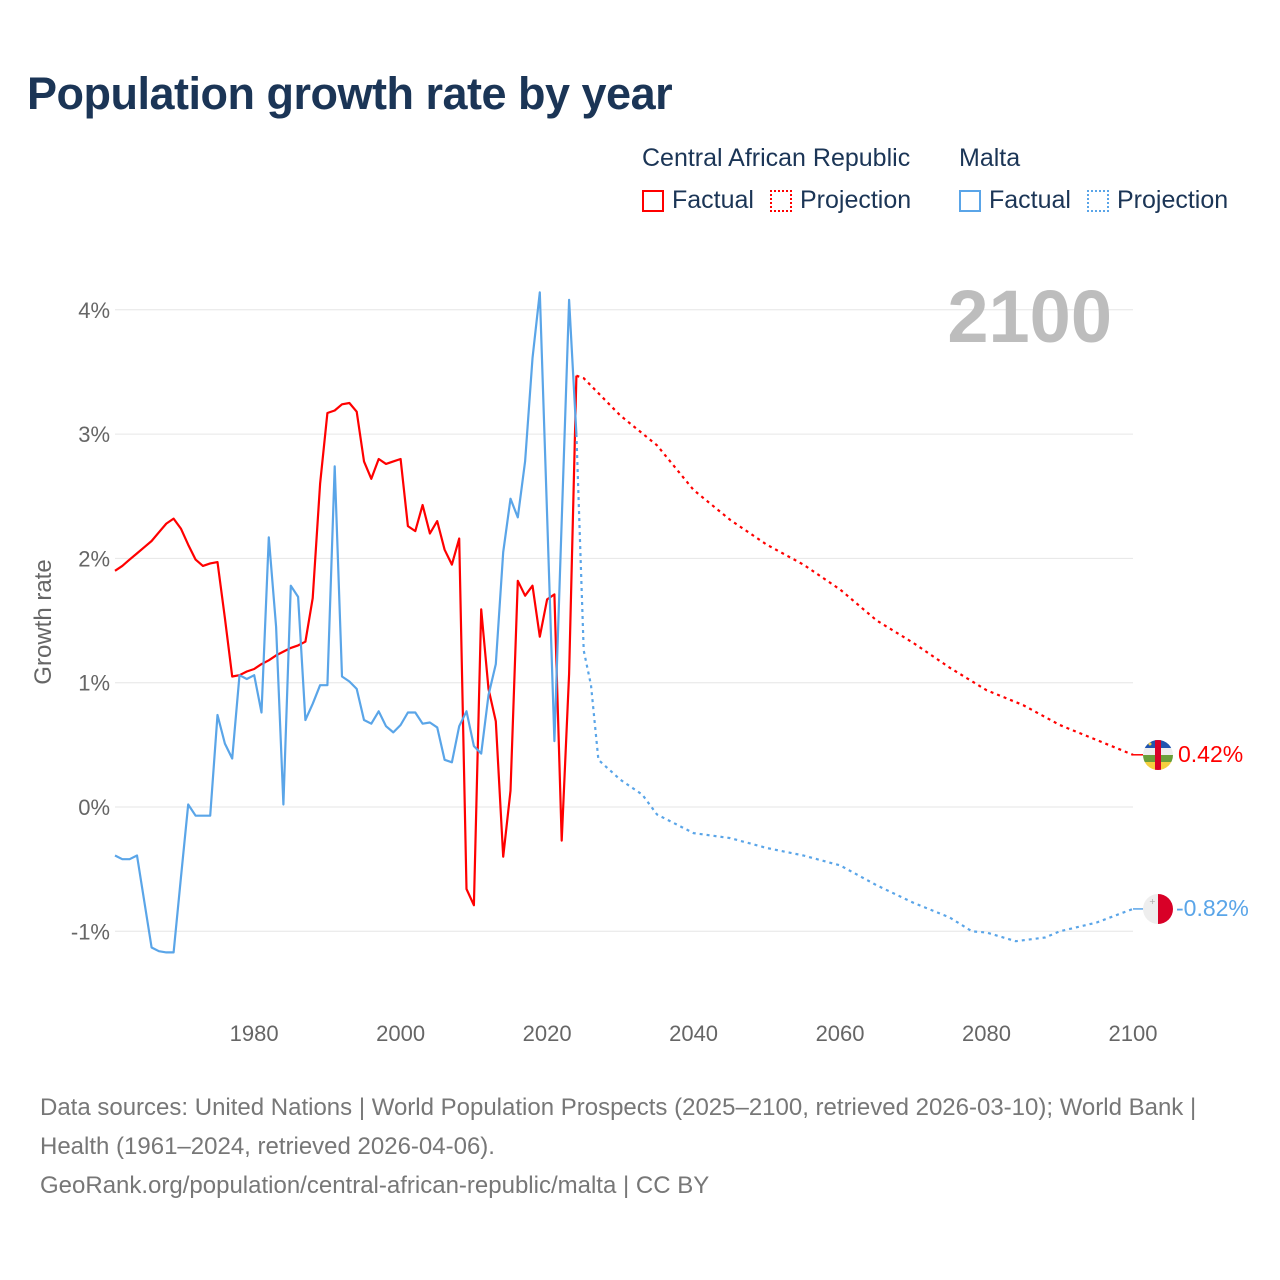  I want to click on legend-item-malta-projection: Projection, so click(1157, 200).